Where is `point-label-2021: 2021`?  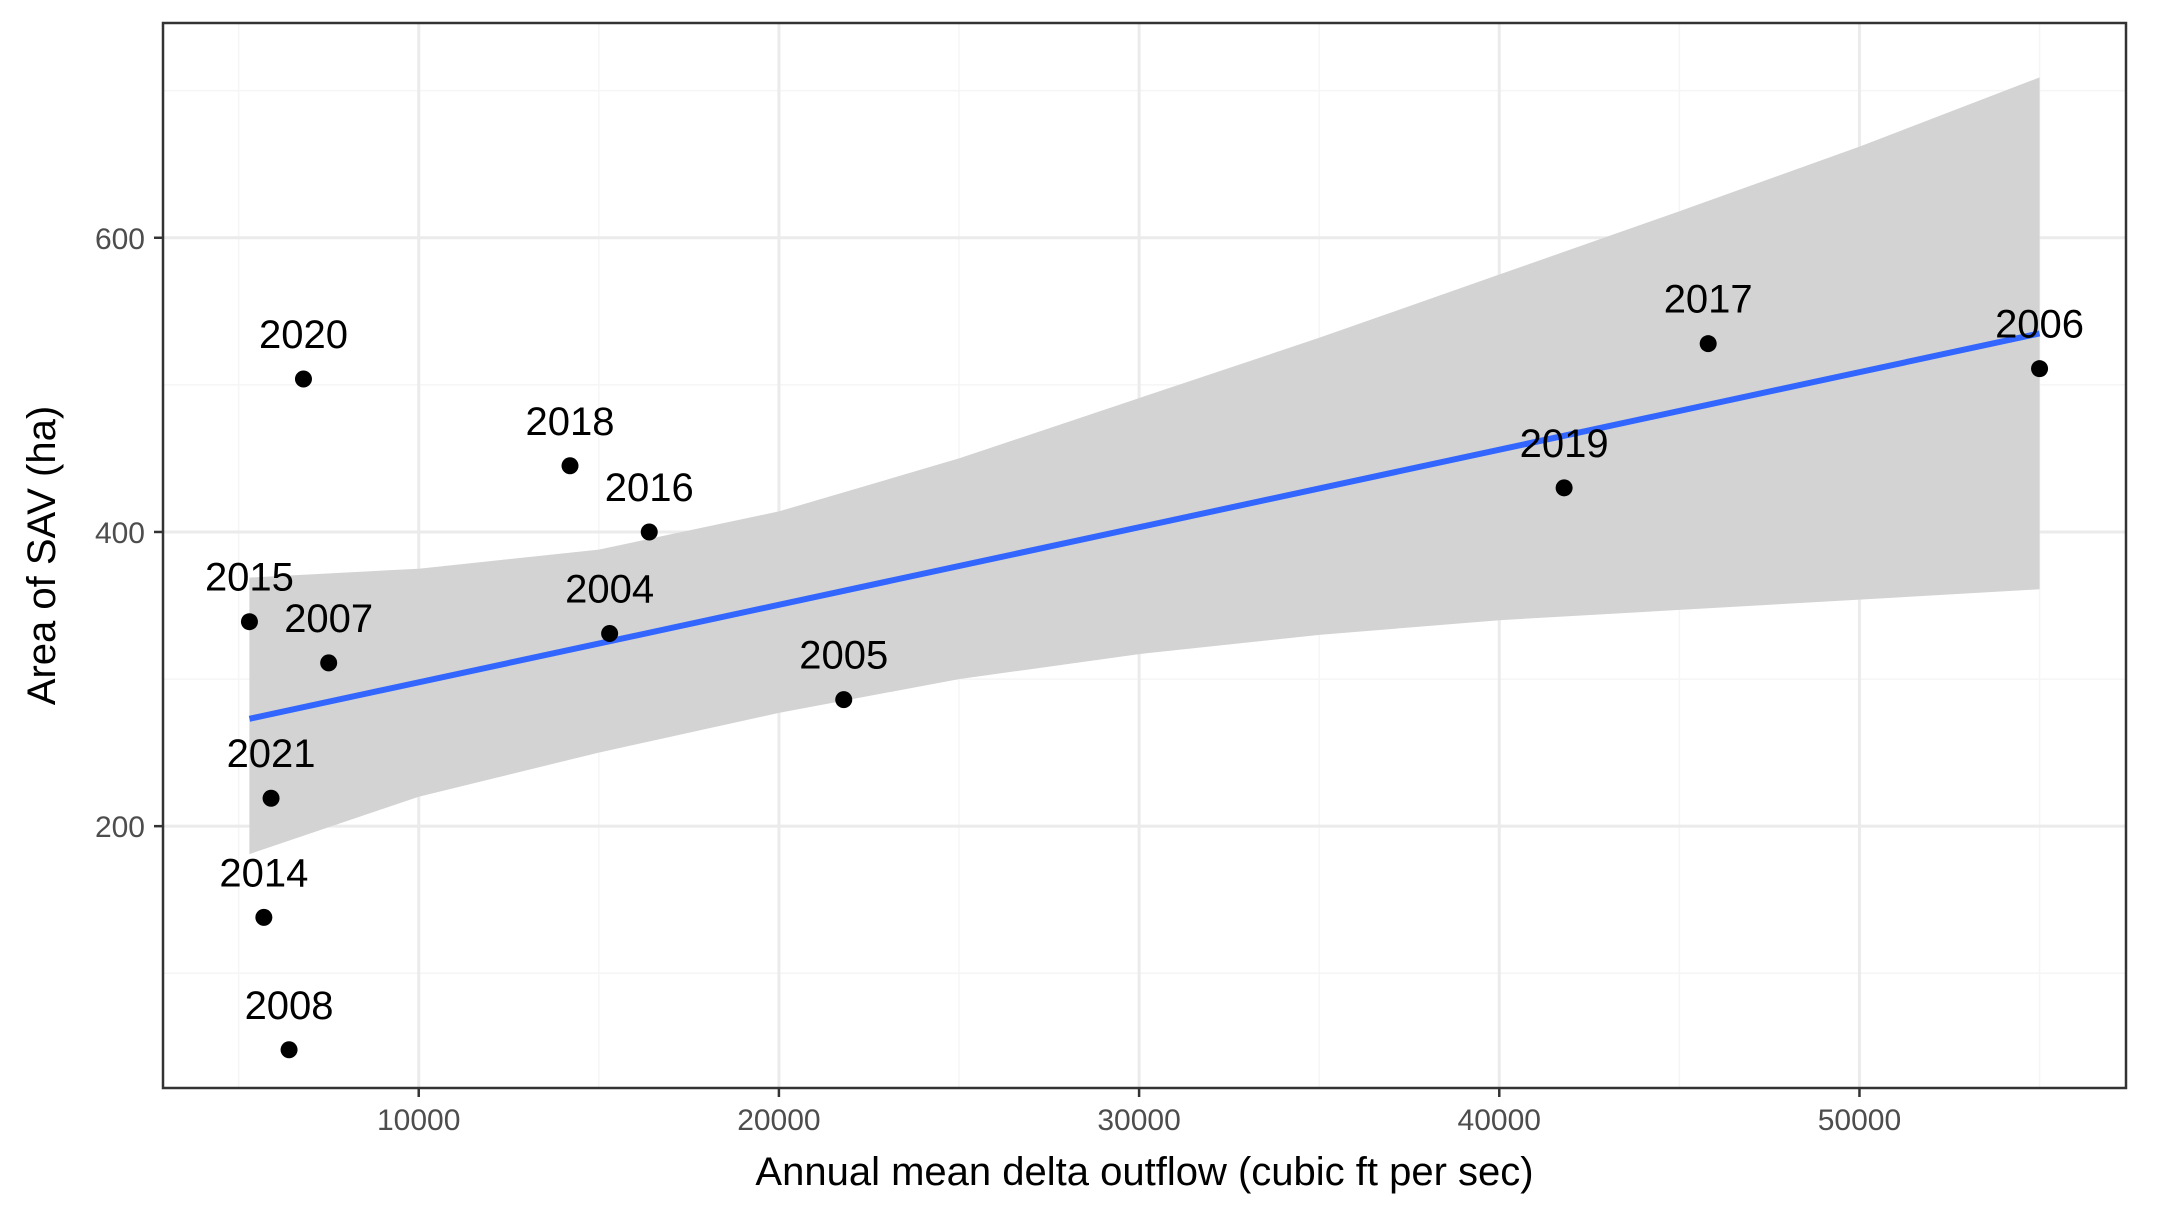
point-label-2021: 2021 is located at coordinates (271, 754).